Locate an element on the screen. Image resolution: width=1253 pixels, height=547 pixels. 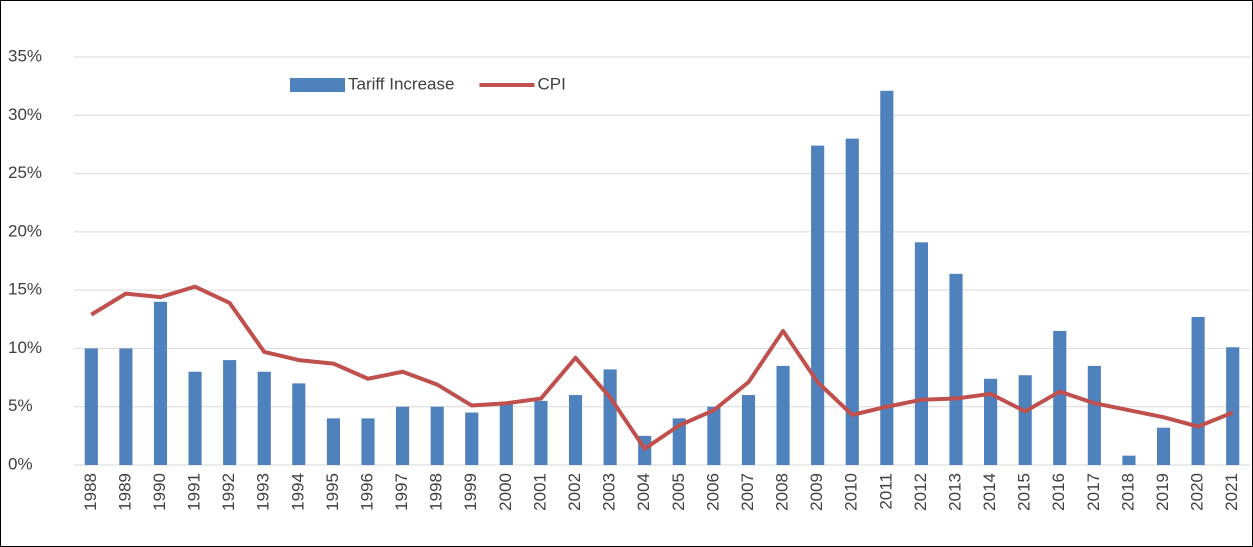
x-tick-label: 1995 is located at coordinates (332, 492).